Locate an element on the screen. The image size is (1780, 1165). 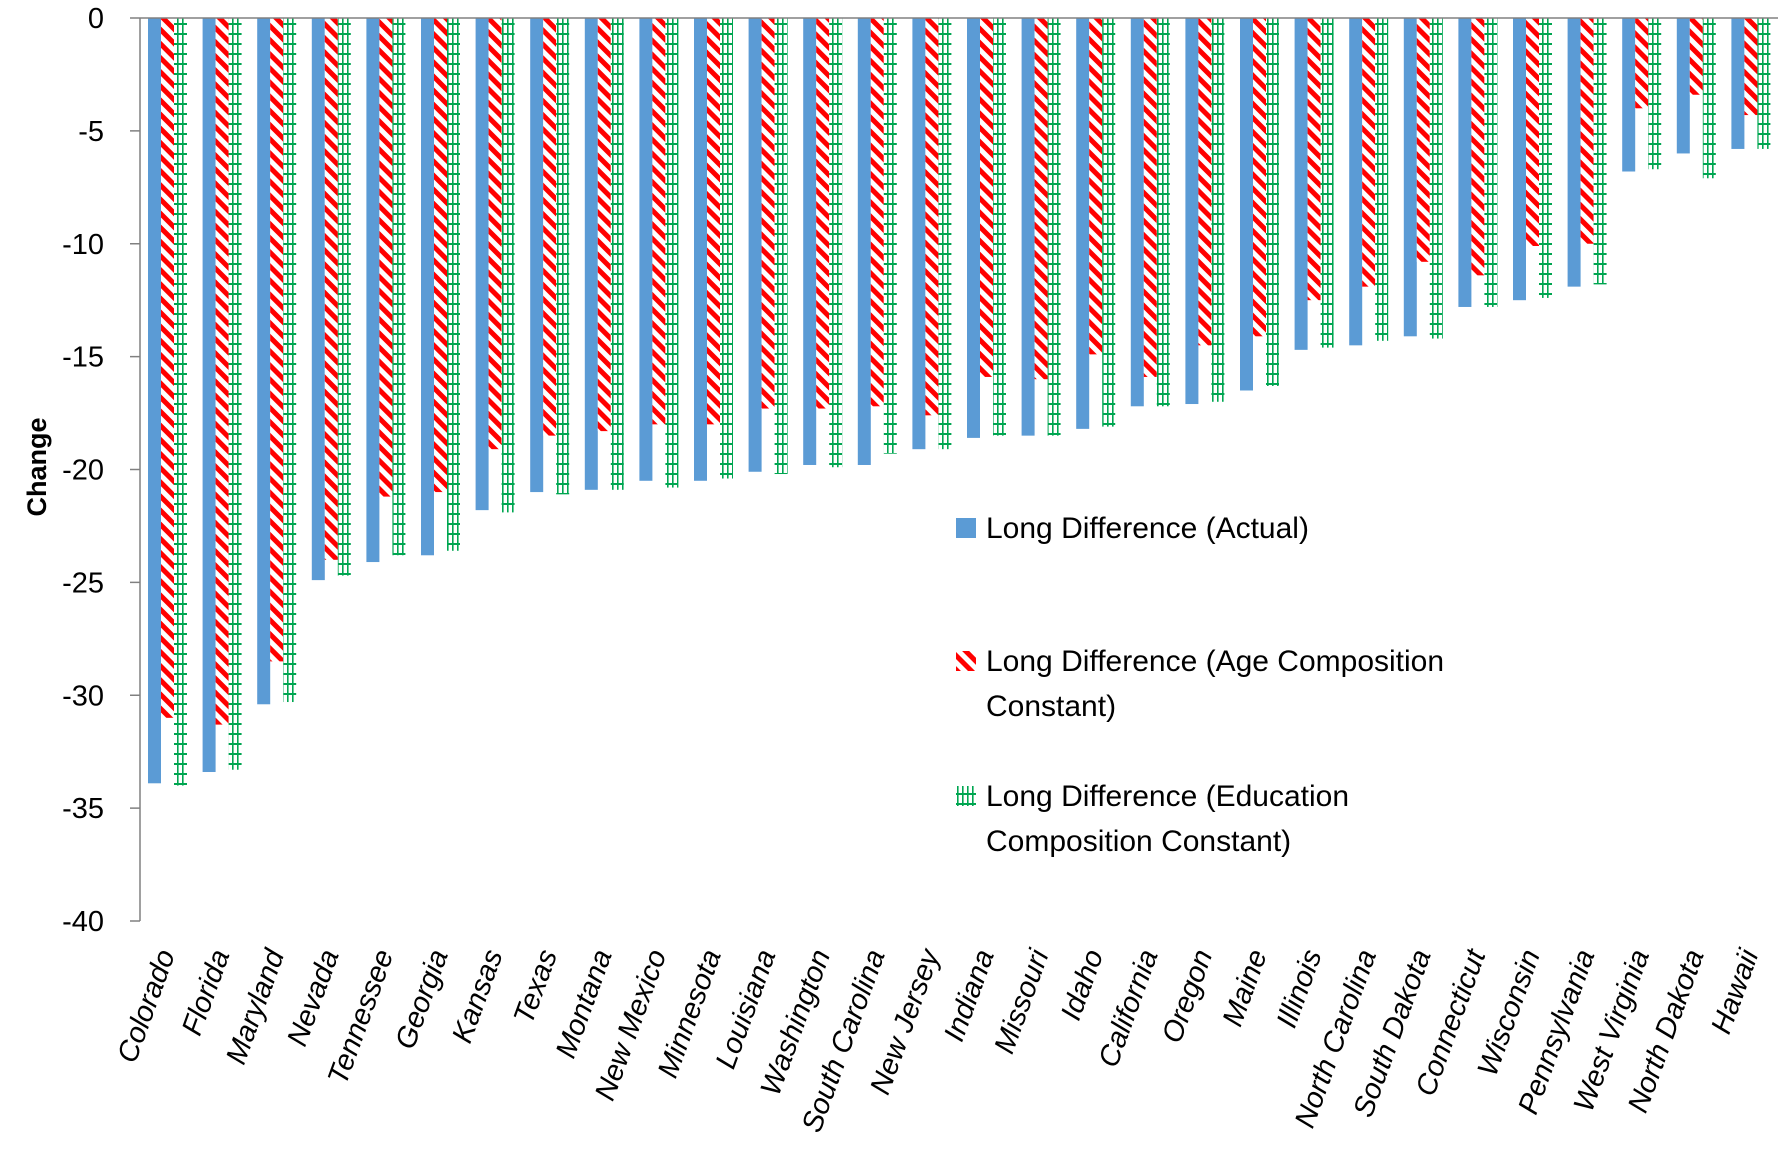
legend-label-education-line1: Long Difference (Education is located at coordinates (1167, 796).